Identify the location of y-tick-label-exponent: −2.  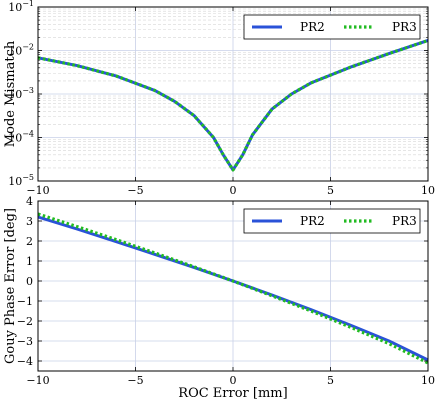
(28, 47).